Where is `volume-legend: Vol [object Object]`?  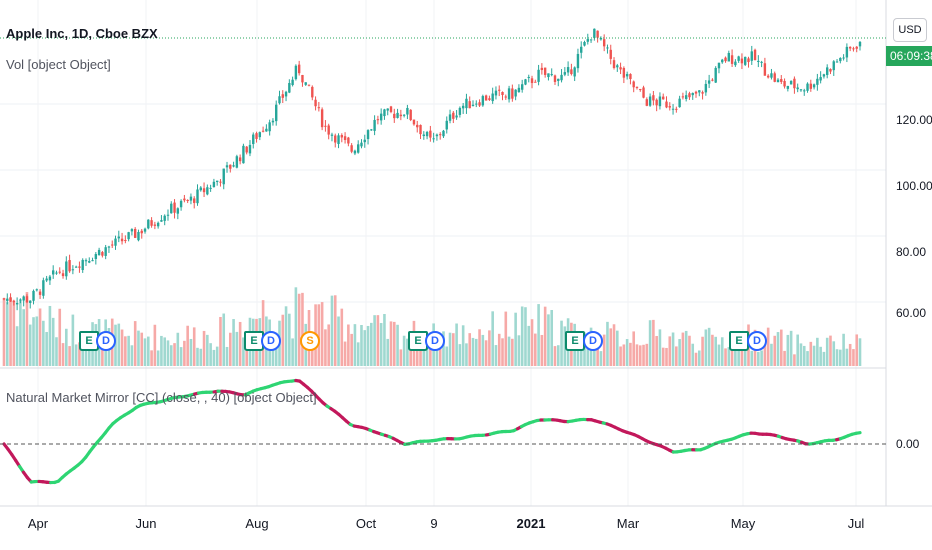
volume-legend: Vol [object Object] is located at coordinates (58, 64).